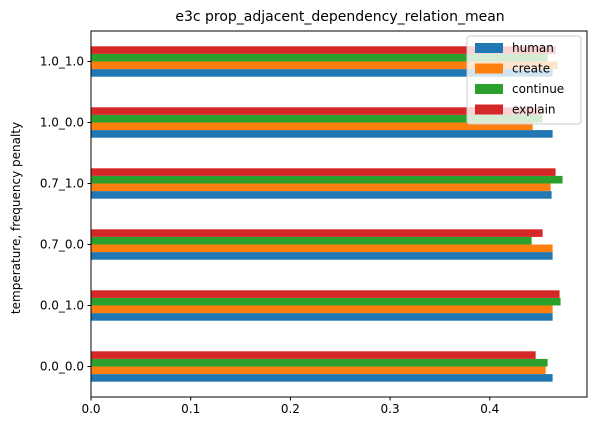 The height and width of the screenshot is (433, 596). Describe the element at coordinates (531, 69) in the screenshot. I see `legend-label-create: create` at that location.